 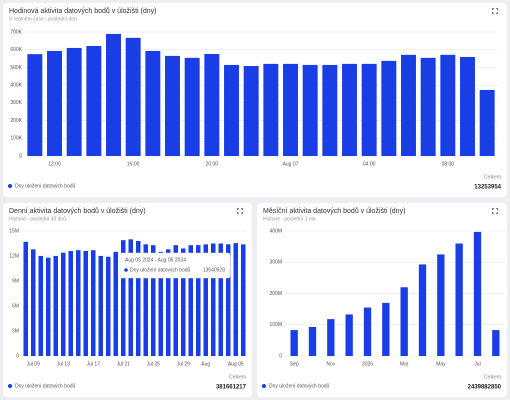 I want to click on y-tick-label: 400M, so click(x=275, y=231).